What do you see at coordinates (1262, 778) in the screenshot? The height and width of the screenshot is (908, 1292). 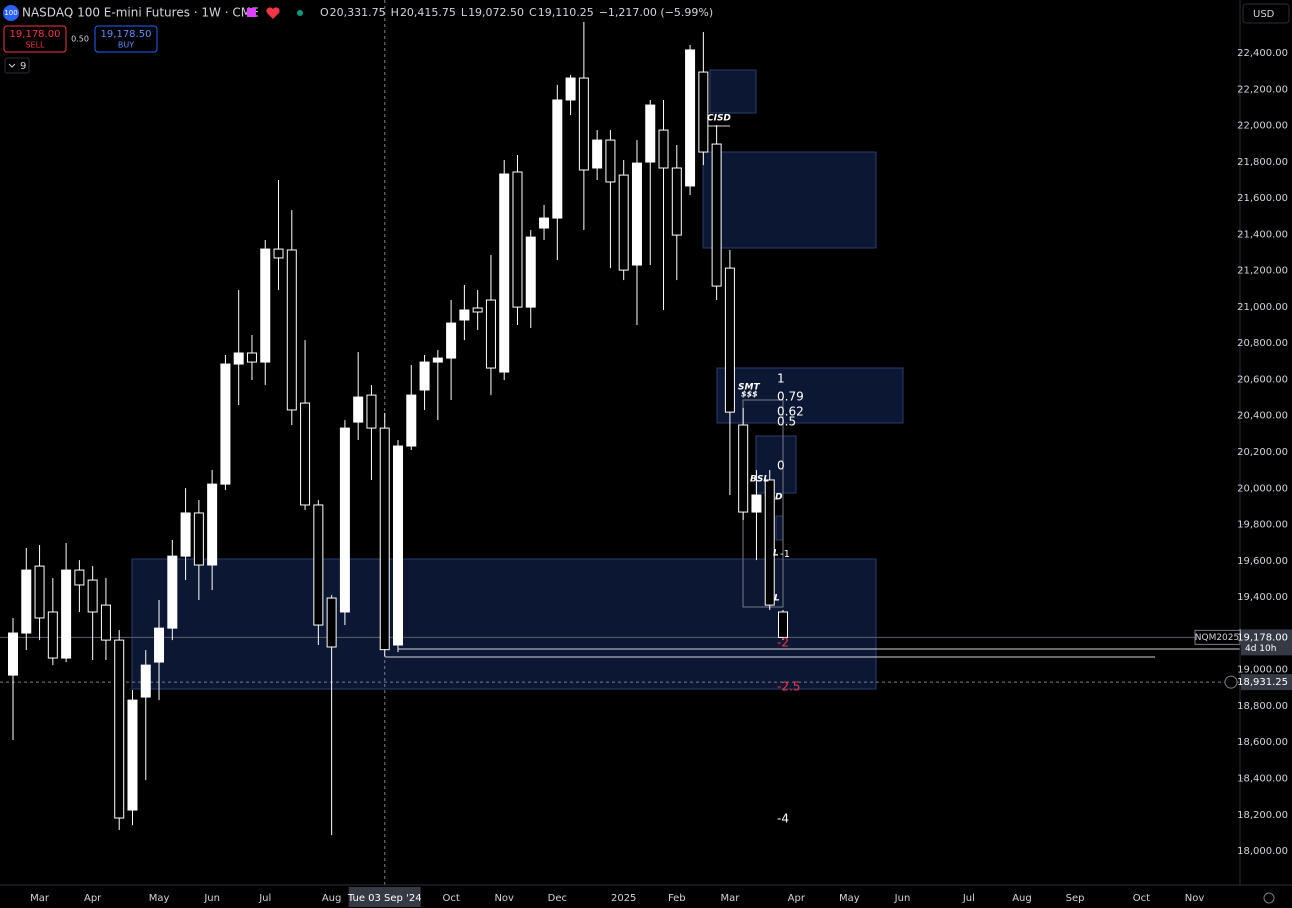 I see `y-tick-label: 18,400.00` at bounding box center [1262, 778].